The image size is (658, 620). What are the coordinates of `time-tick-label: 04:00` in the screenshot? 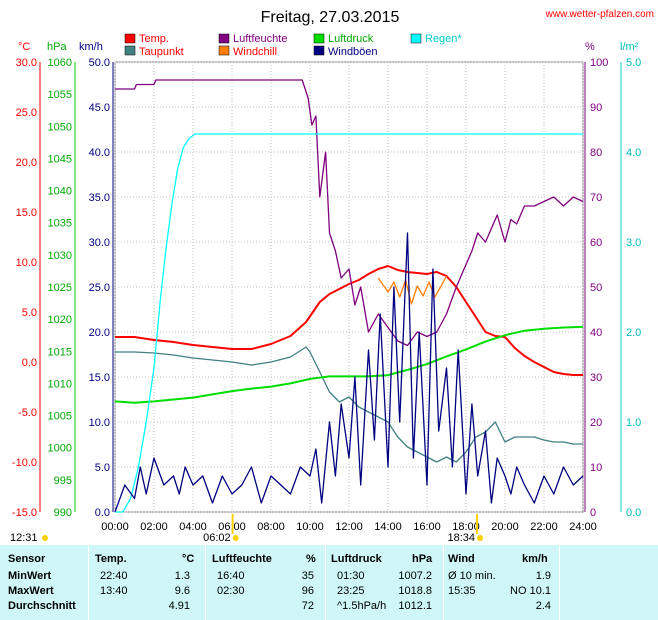 It's located at (193, 527).